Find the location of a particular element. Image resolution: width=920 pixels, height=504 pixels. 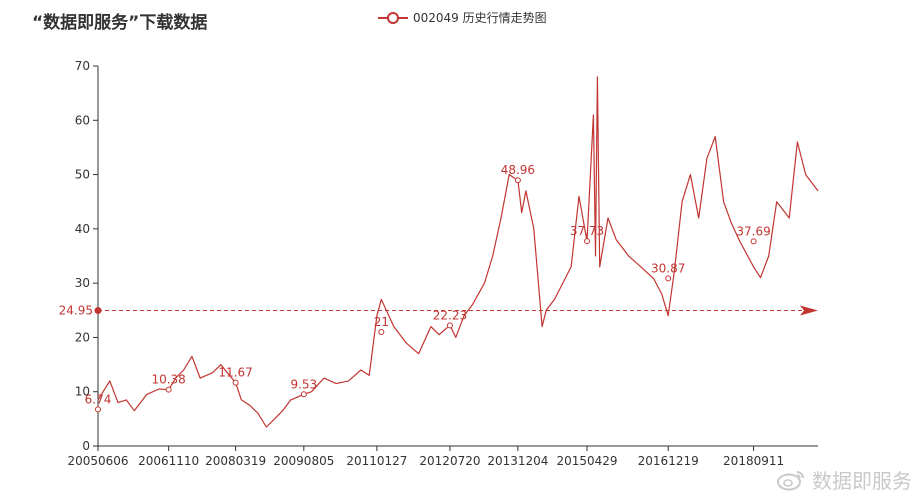

point-value-label: 21 is located at coordinates (381, 322).